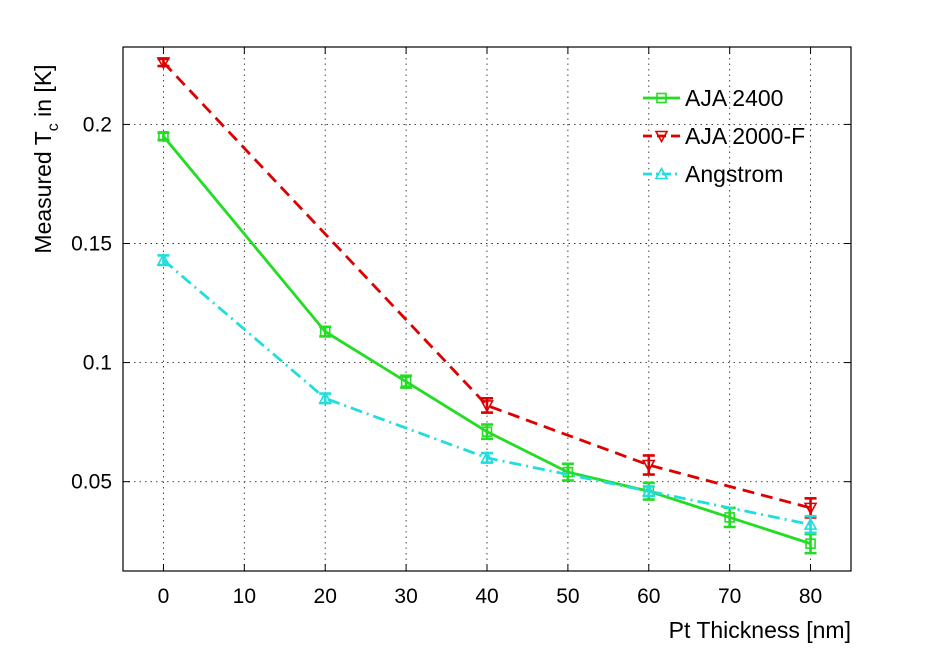  I want to click on y-tick-label: 0.05, so click(91, 482).